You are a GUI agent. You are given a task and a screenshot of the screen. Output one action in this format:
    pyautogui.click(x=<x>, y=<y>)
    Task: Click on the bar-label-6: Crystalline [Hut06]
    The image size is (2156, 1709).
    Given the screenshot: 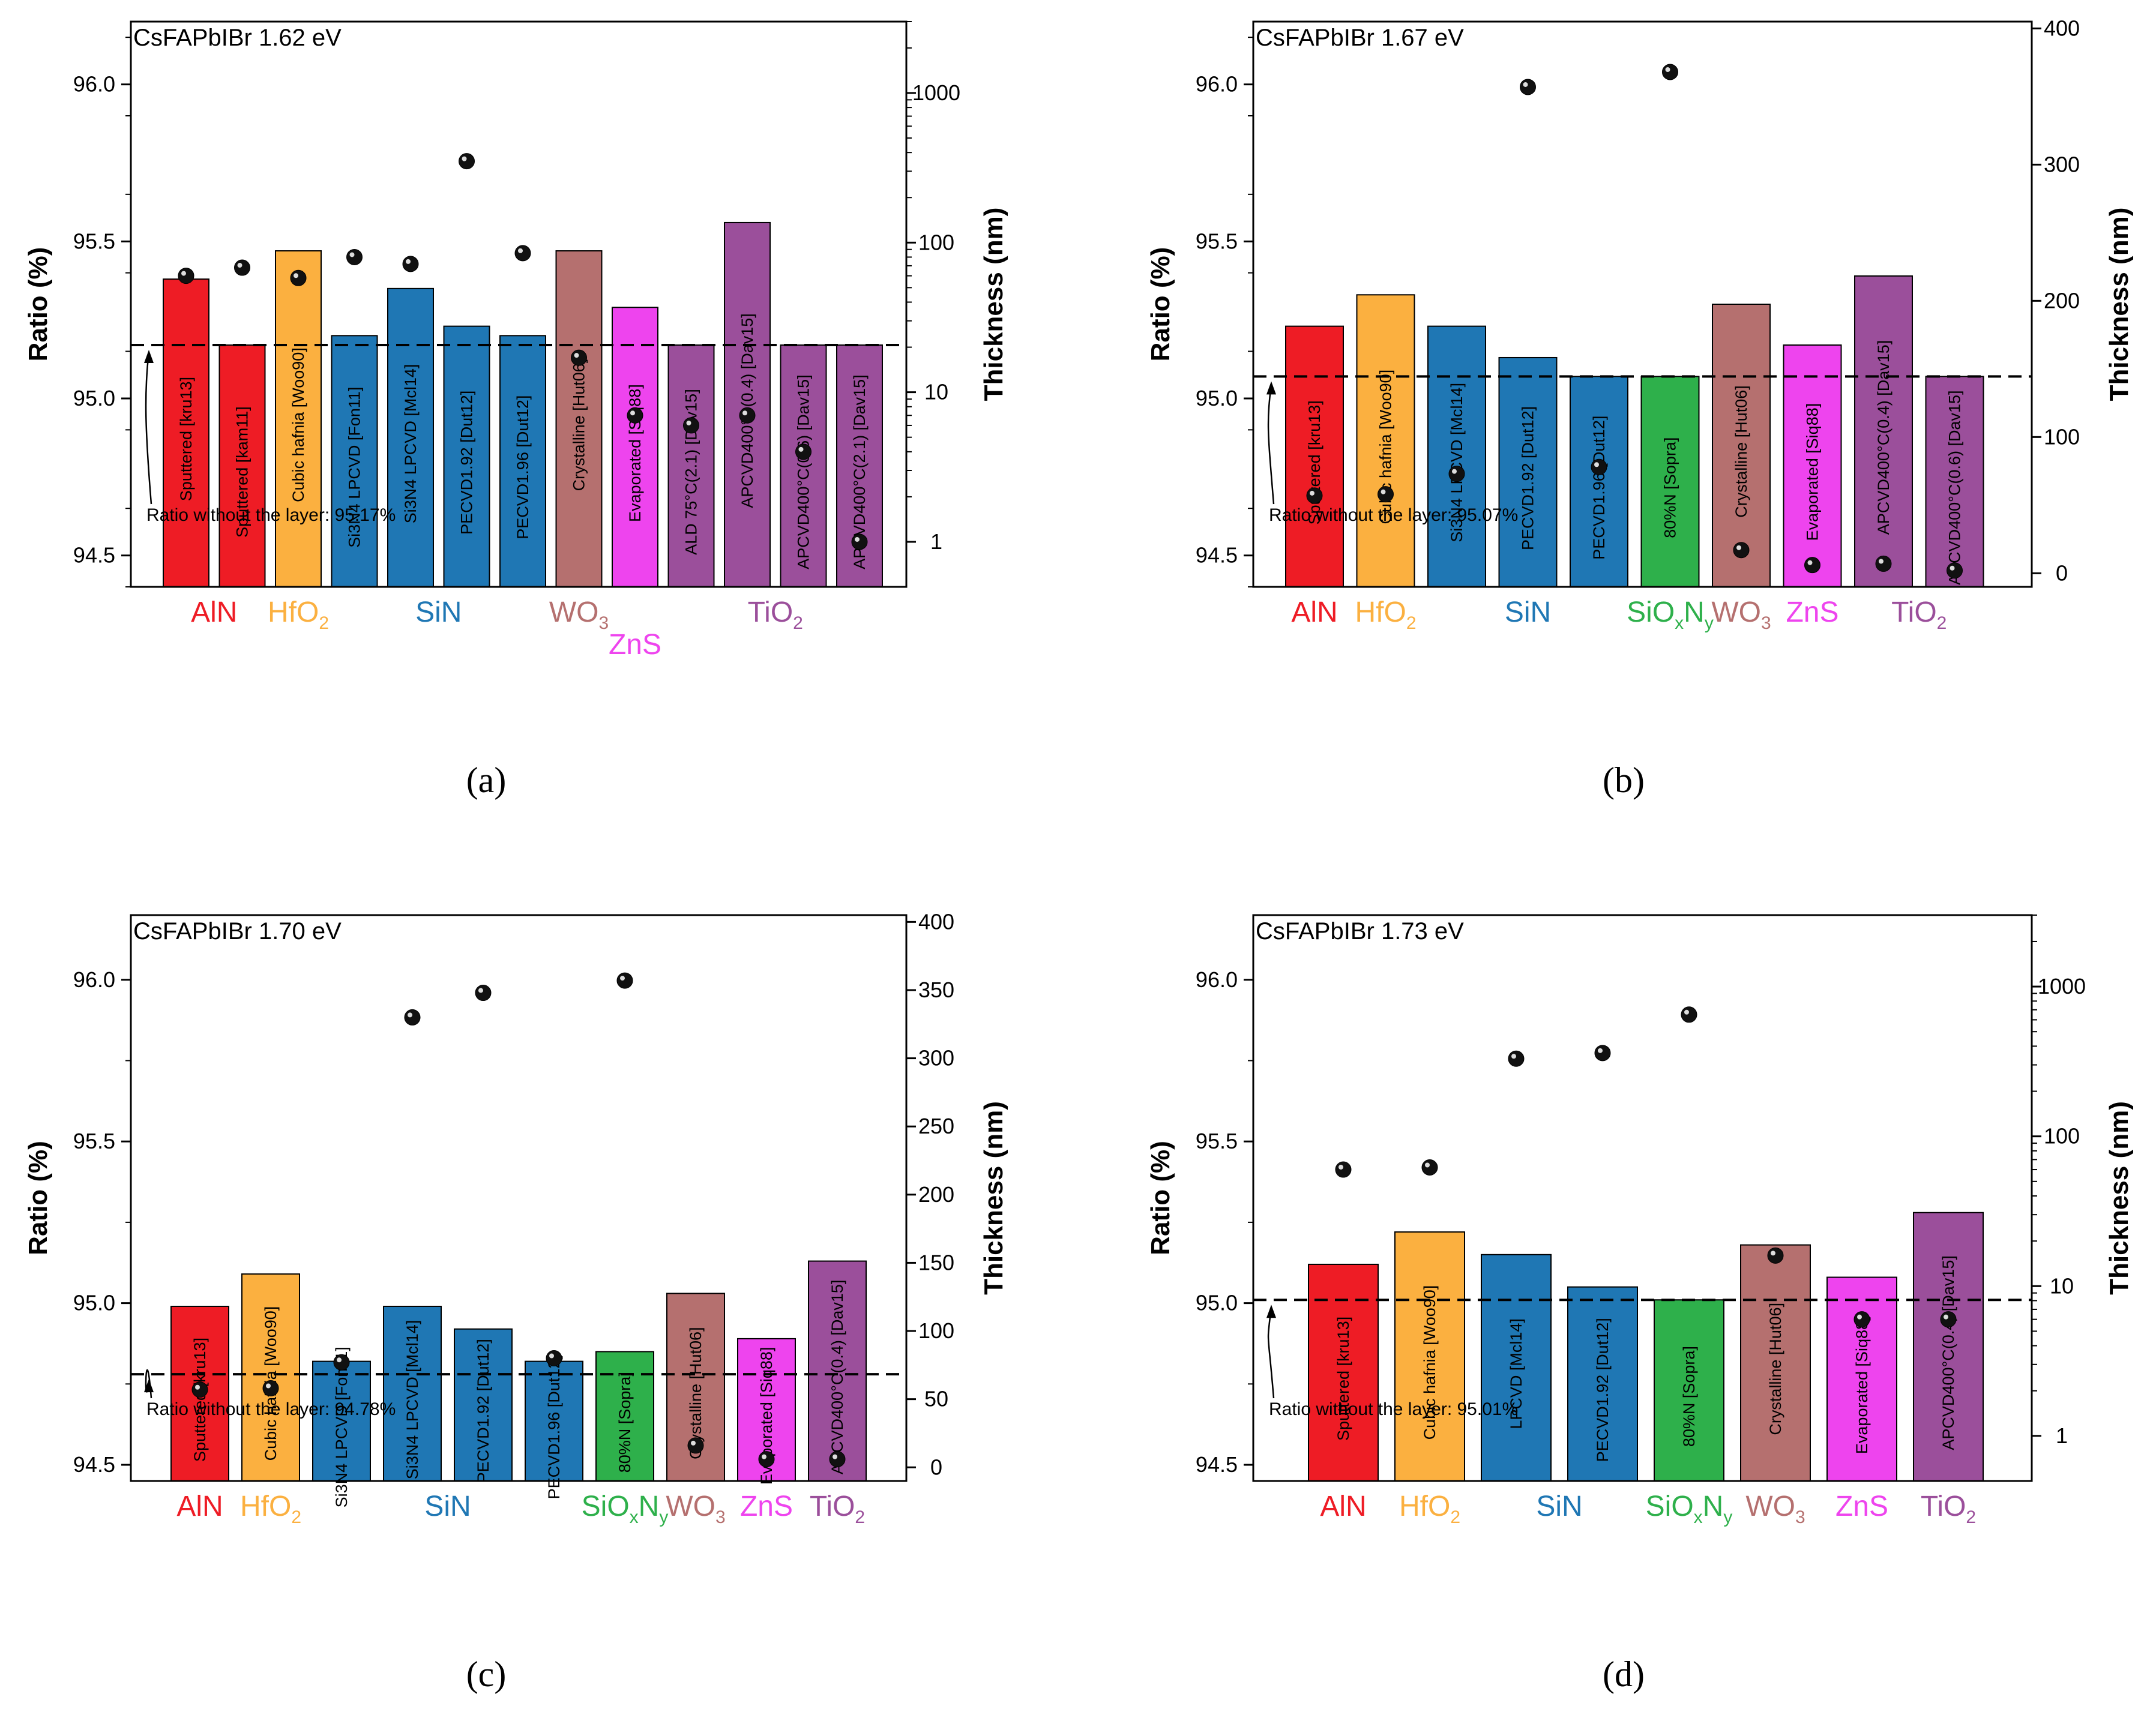 What is the action you would take?
    pyautogui.click(x=1775, y=1369)
    